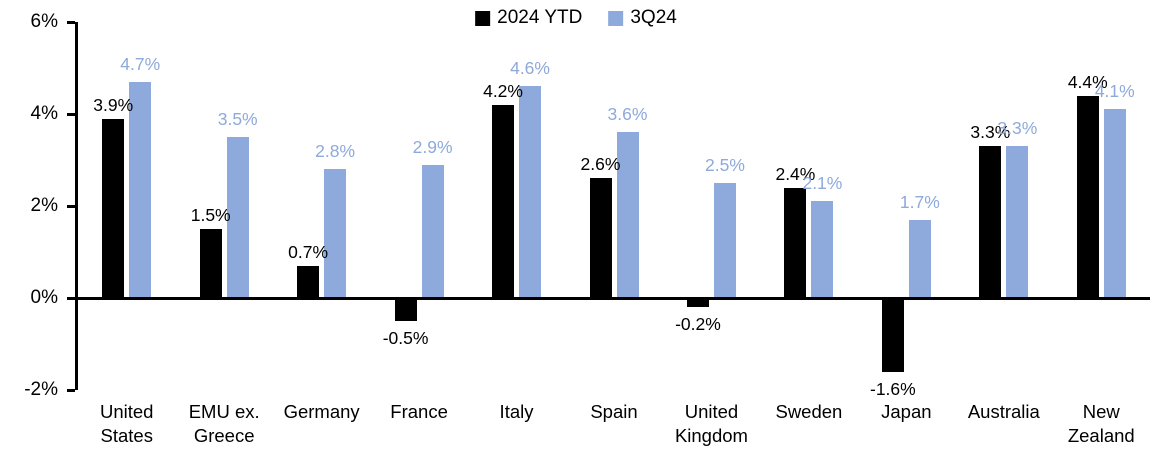  I want to click on bar-2024-ytd-germany, so click(308, 281).